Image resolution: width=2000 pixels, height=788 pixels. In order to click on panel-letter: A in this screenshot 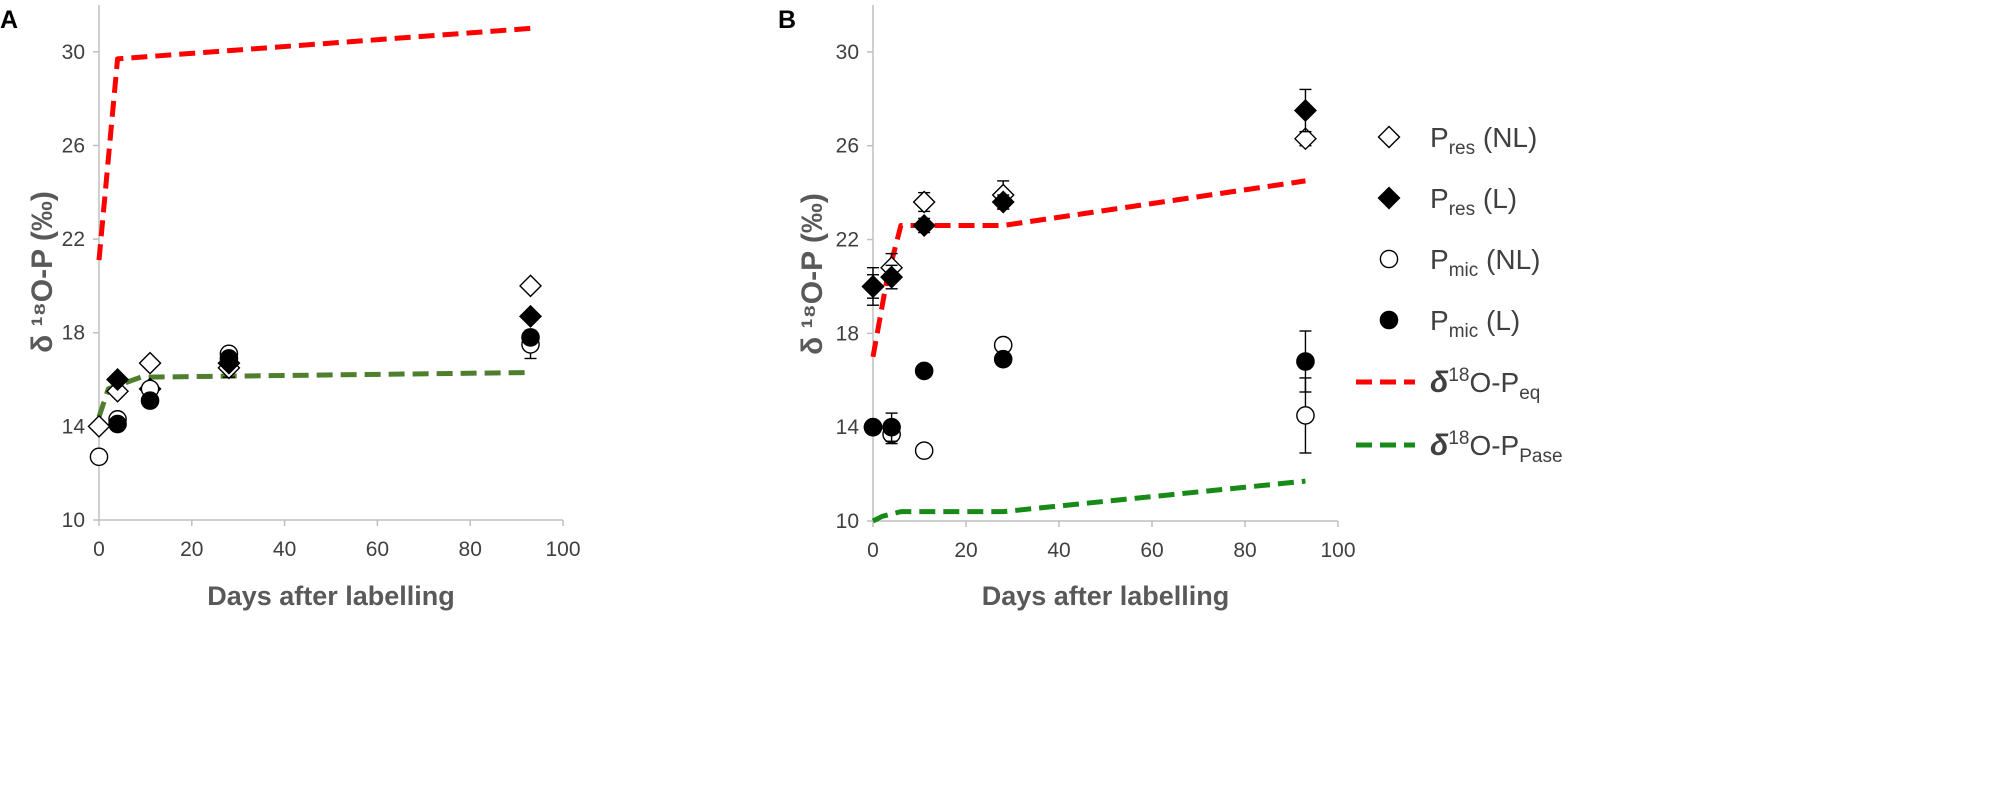, I will do `click(9, 20)`.